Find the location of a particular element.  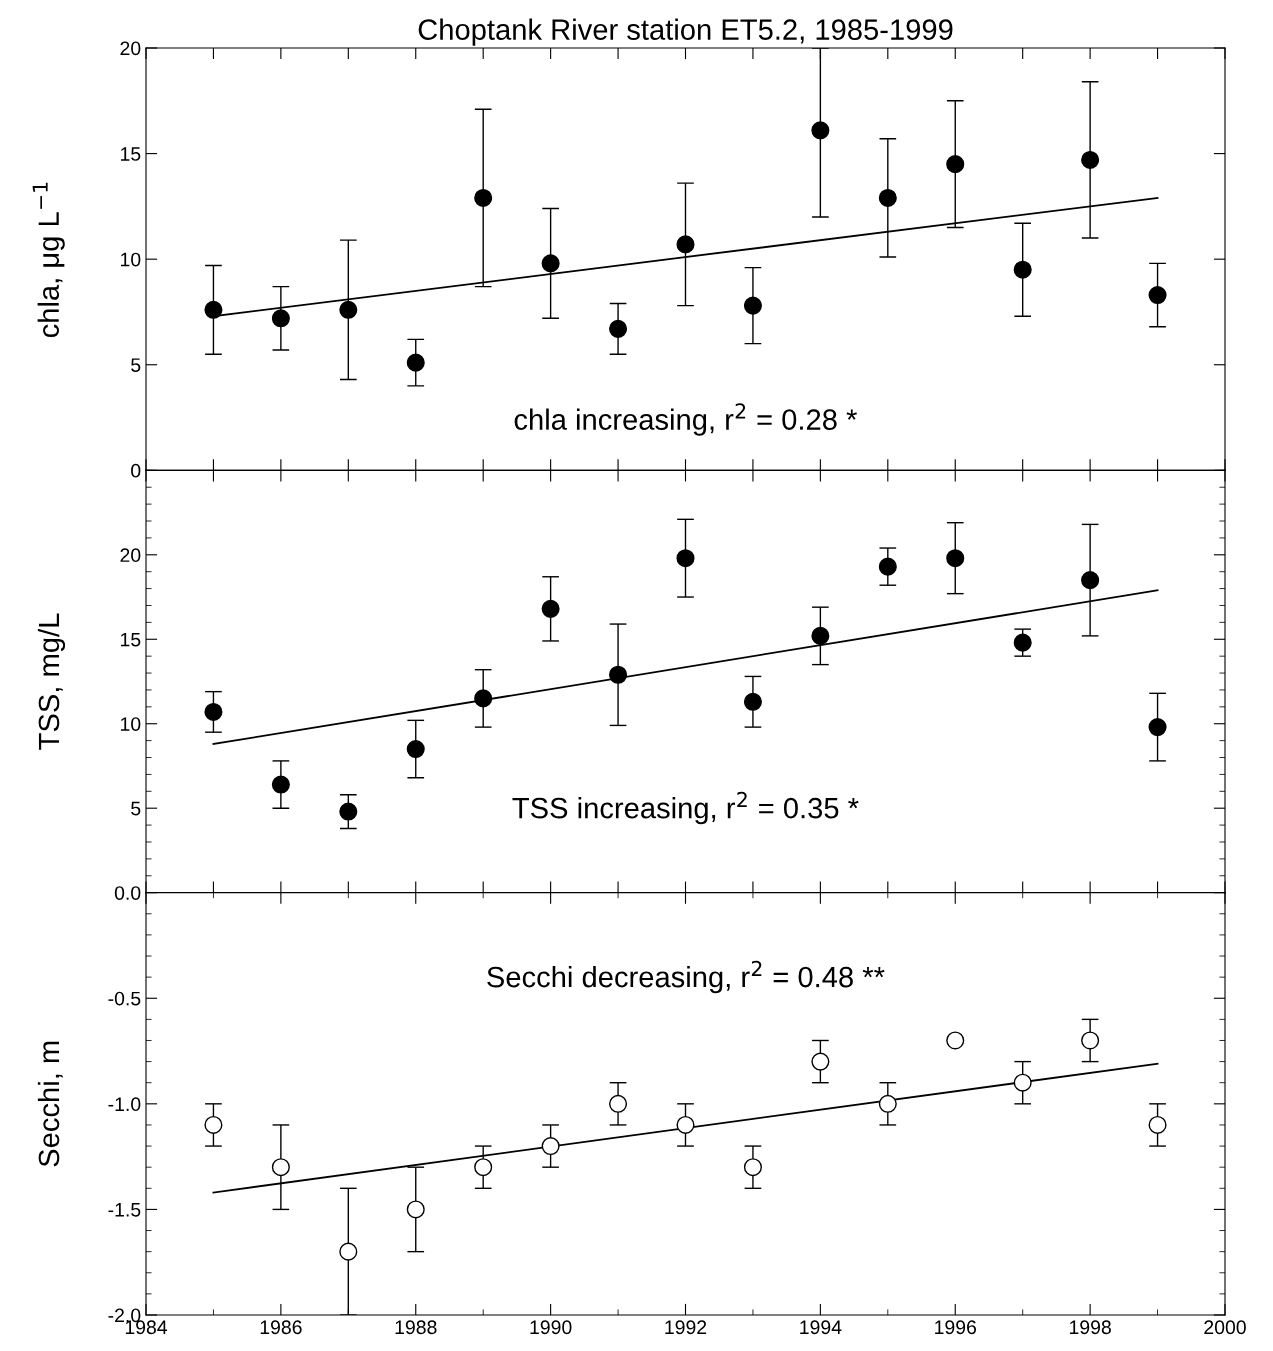

x-tick-label: 1998 is located at coordinates (1090, 1327).